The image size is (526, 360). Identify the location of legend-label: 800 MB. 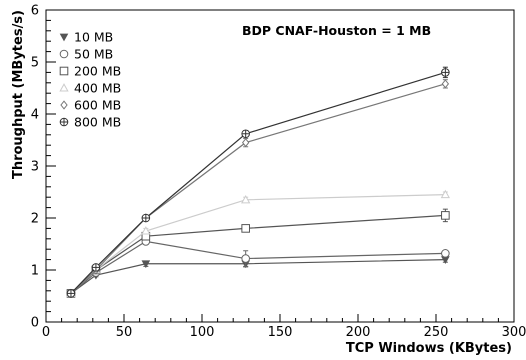
(97, 122).